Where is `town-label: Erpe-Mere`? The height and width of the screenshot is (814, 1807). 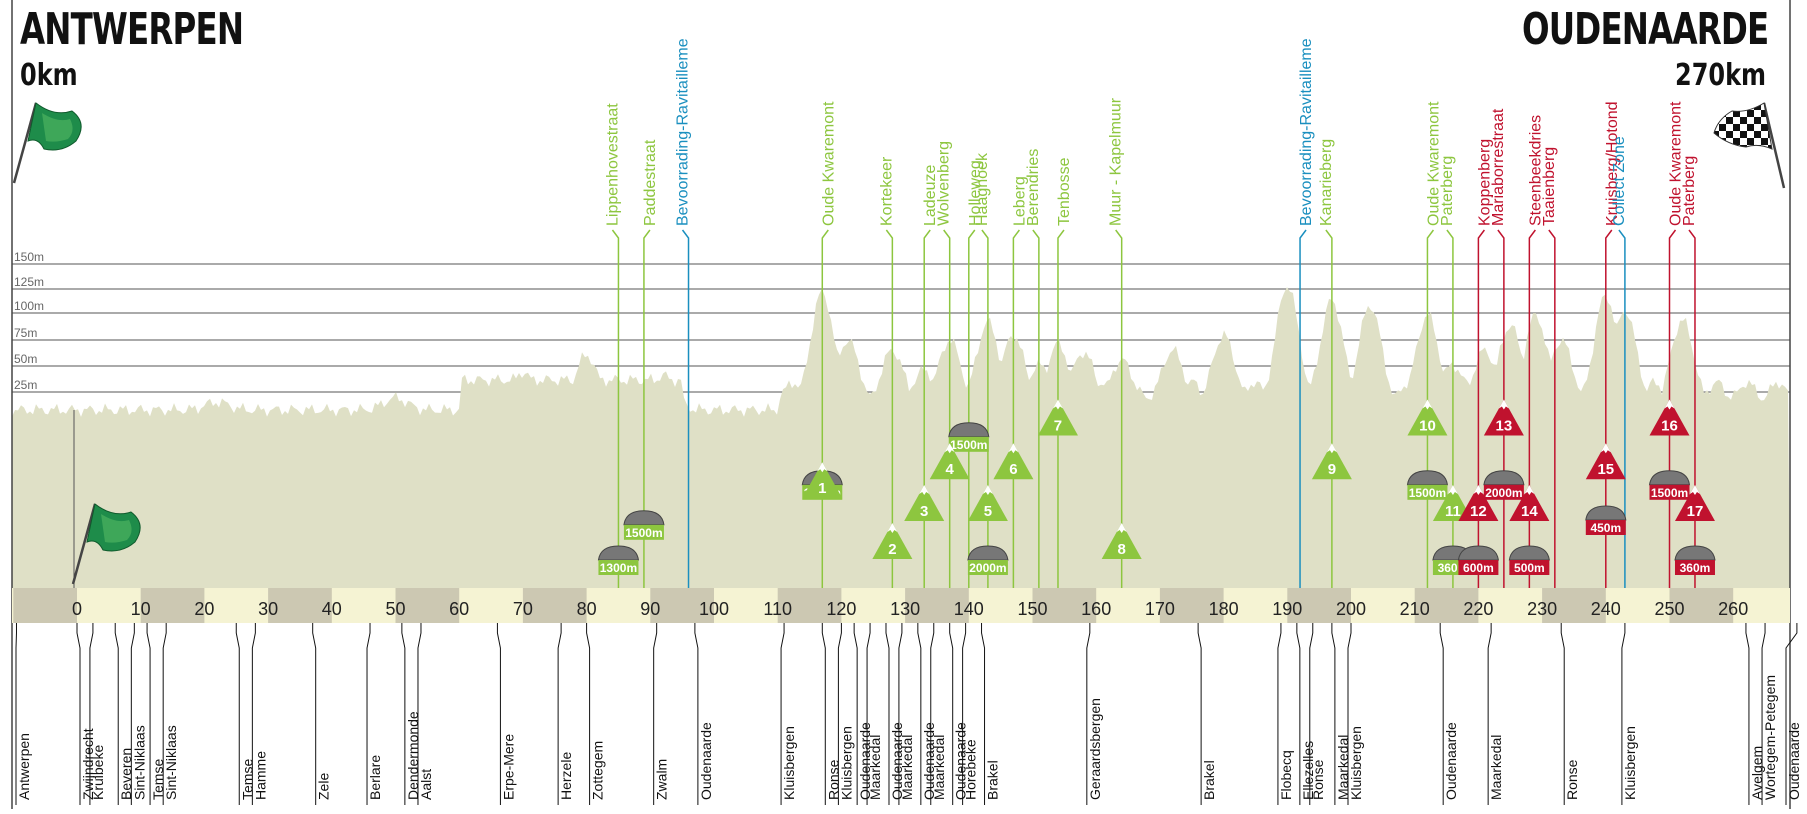
town-label: Erpe-Mere is located at coordinates (508, 767).